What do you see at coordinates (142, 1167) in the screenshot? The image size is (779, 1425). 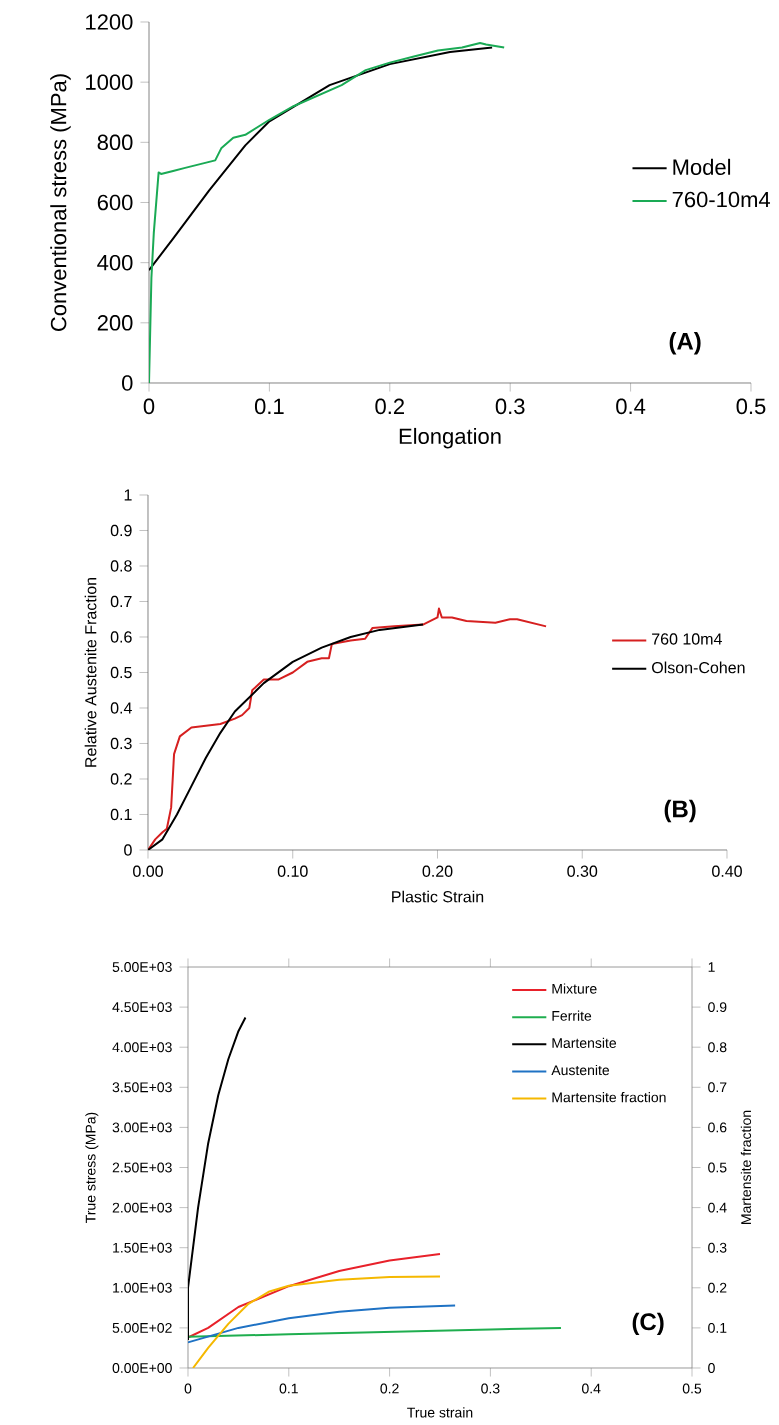 I see `y-tick-label: 2.50E+03` at bounding box center [142, 1167].